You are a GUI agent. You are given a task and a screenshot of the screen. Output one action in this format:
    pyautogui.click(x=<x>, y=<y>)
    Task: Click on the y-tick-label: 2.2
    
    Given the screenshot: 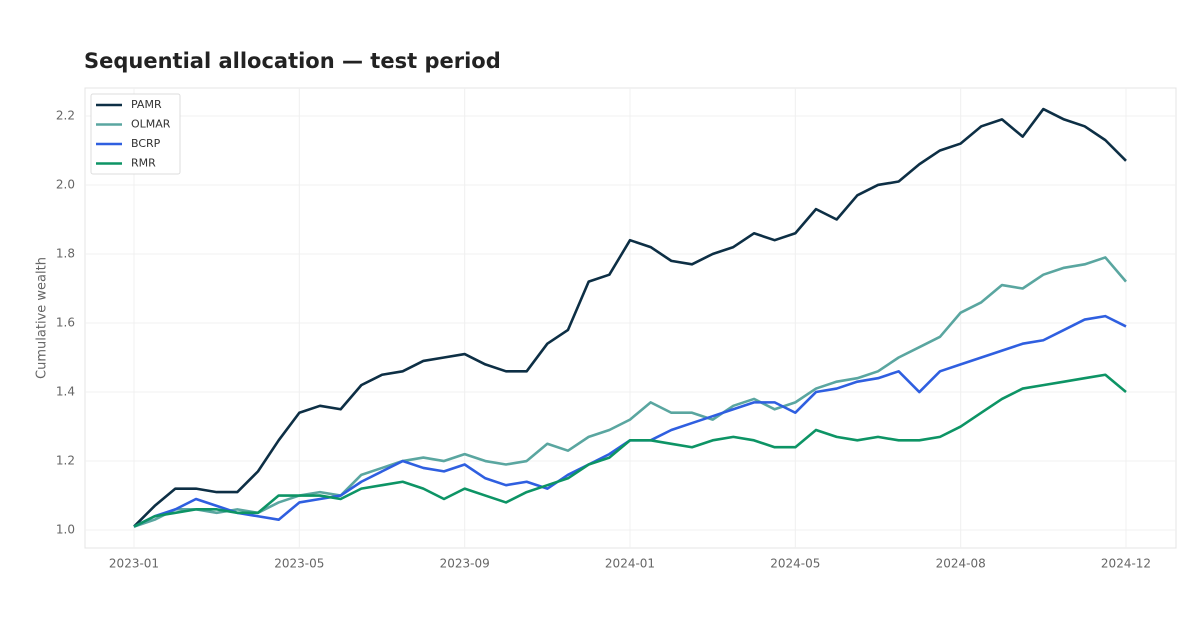 What is the action you would take?
    pyautogui.click(x=65, y=115)
    